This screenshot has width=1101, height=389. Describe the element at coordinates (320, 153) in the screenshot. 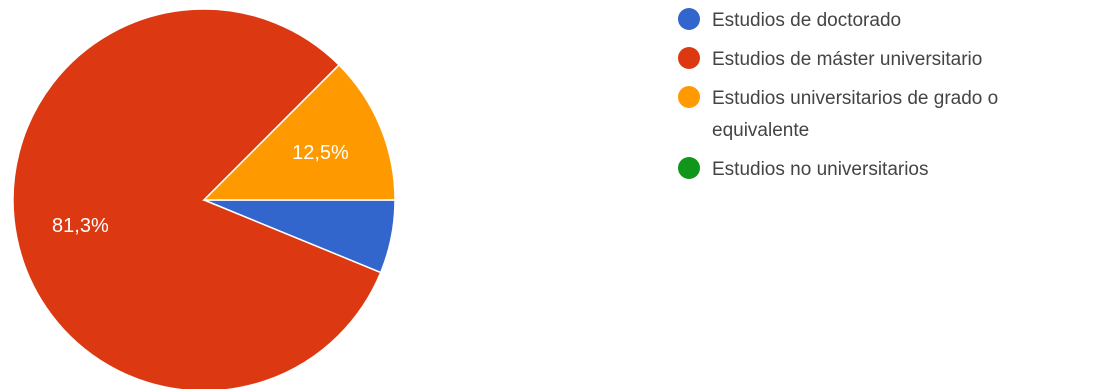

I see `slice-label-estudios-universitarios-de-grado-o-equivalente: 12,5%` at that location.